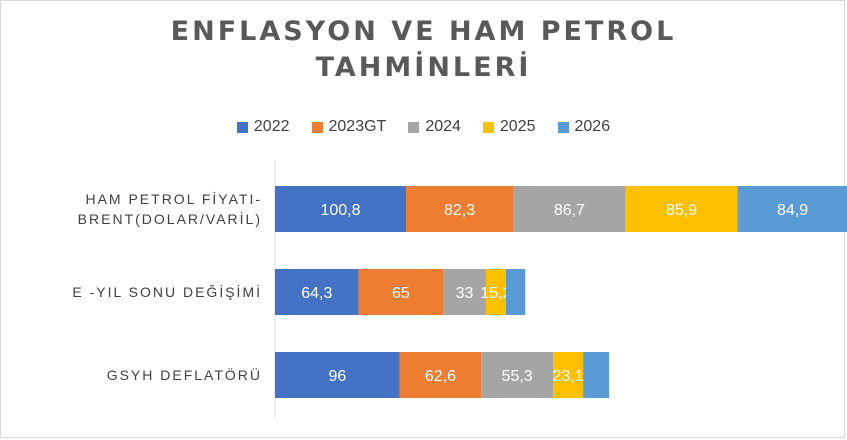  I want to click on chart-legend: 2022 2023GT 2024 2025 2026, so click(423, 127).